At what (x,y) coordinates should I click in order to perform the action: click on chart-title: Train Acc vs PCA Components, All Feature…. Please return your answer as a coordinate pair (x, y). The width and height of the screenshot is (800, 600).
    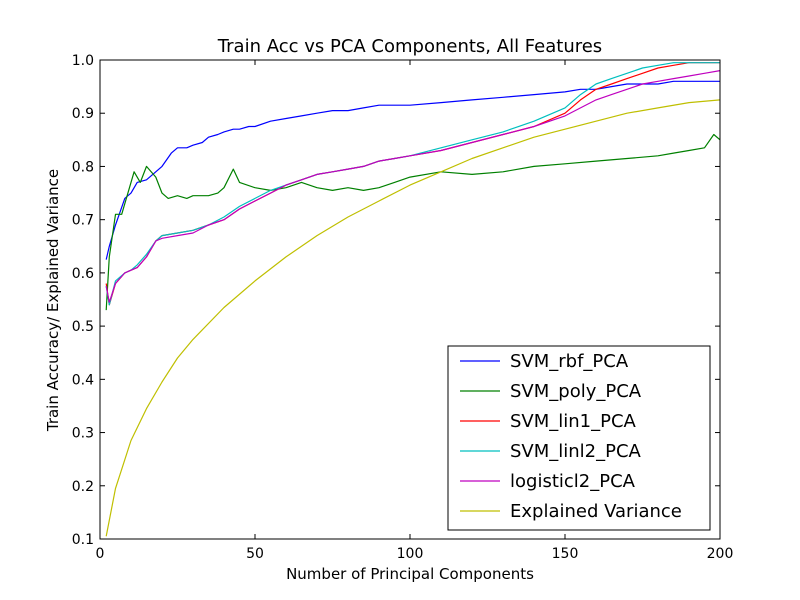
    Looking at the image, I should click on (409, 46).